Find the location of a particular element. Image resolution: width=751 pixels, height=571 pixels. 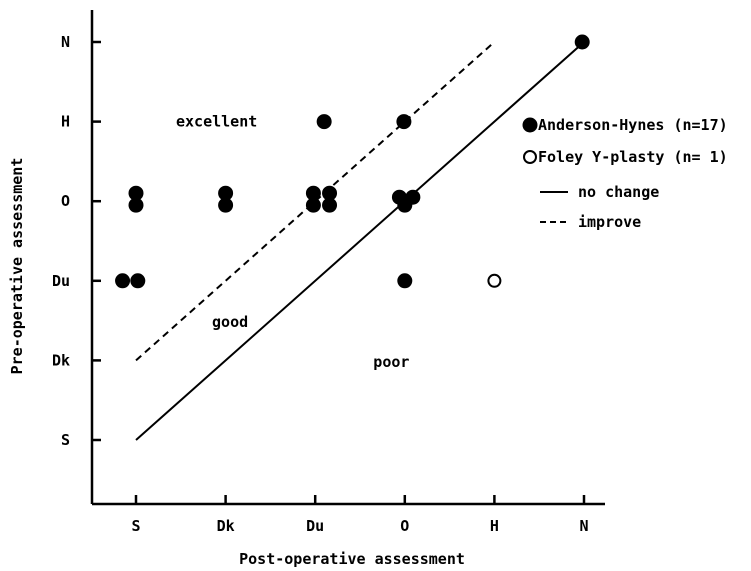

x-tick-label: O is located at coordinates (404, 526).